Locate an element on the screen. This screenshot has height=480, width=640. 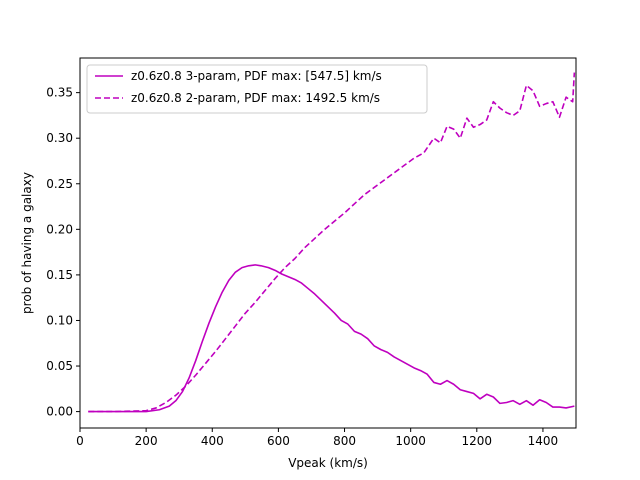
x-tick-label: 1400 is located at coordinates (543, 441).